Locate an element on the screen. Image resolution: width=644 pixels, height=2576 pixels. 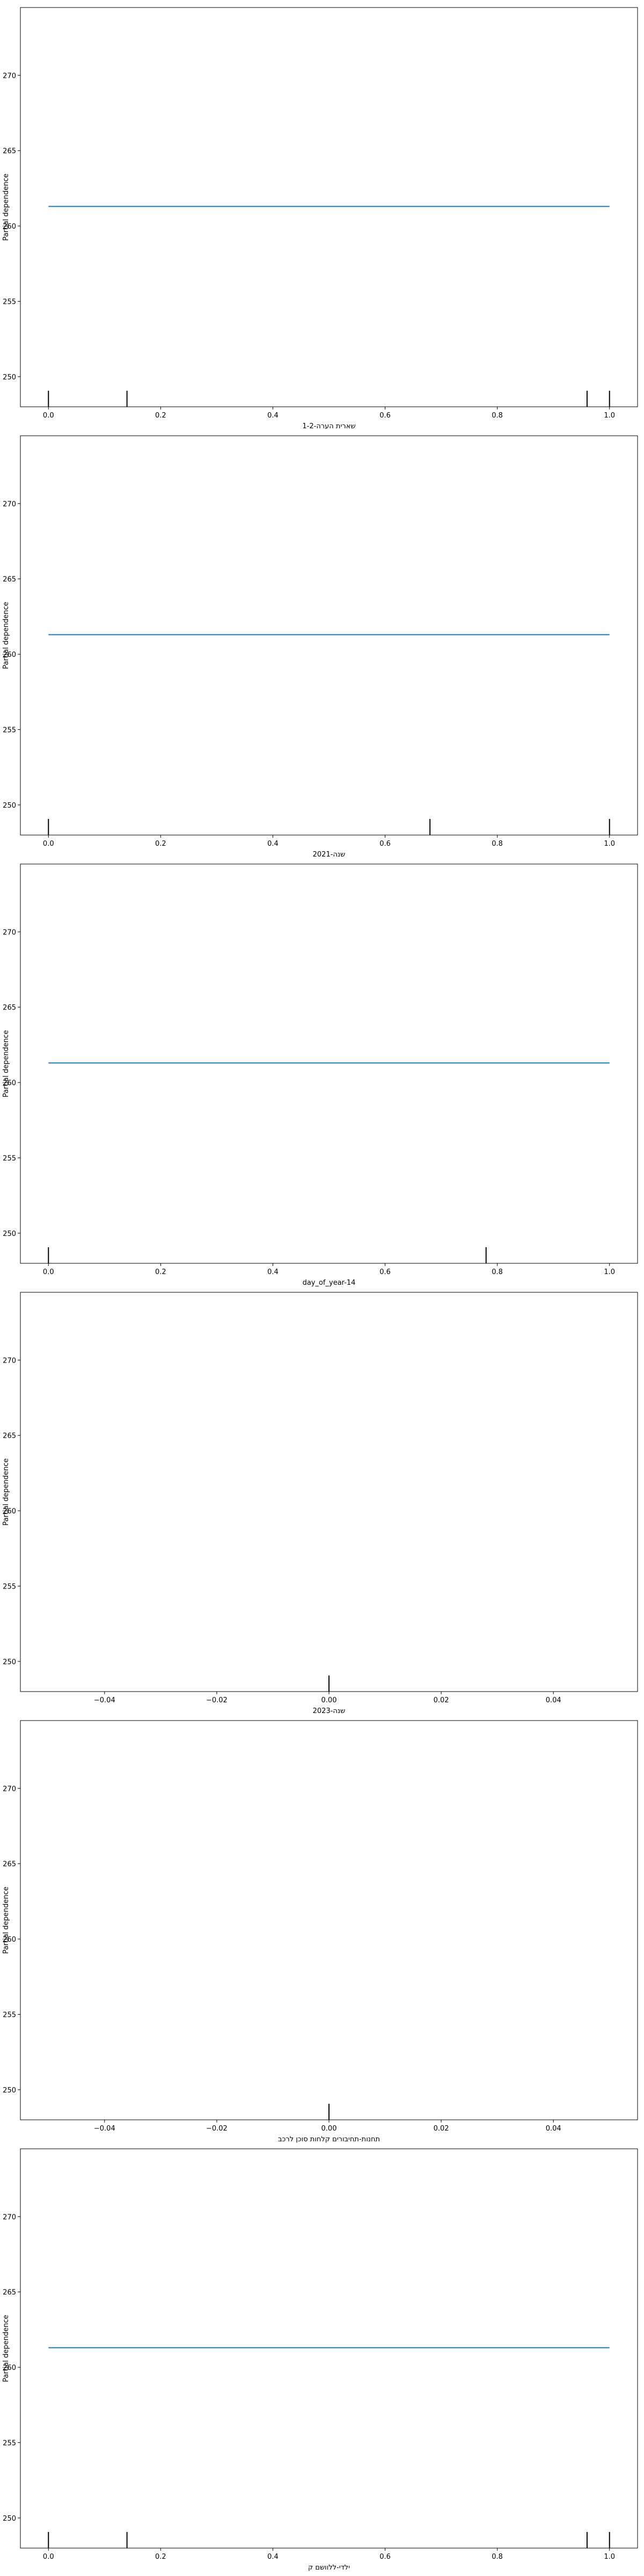
x-axis-label: תחנות-תחיבורים קלחות סוכן לרכב is located at coordinates (329, 2139).